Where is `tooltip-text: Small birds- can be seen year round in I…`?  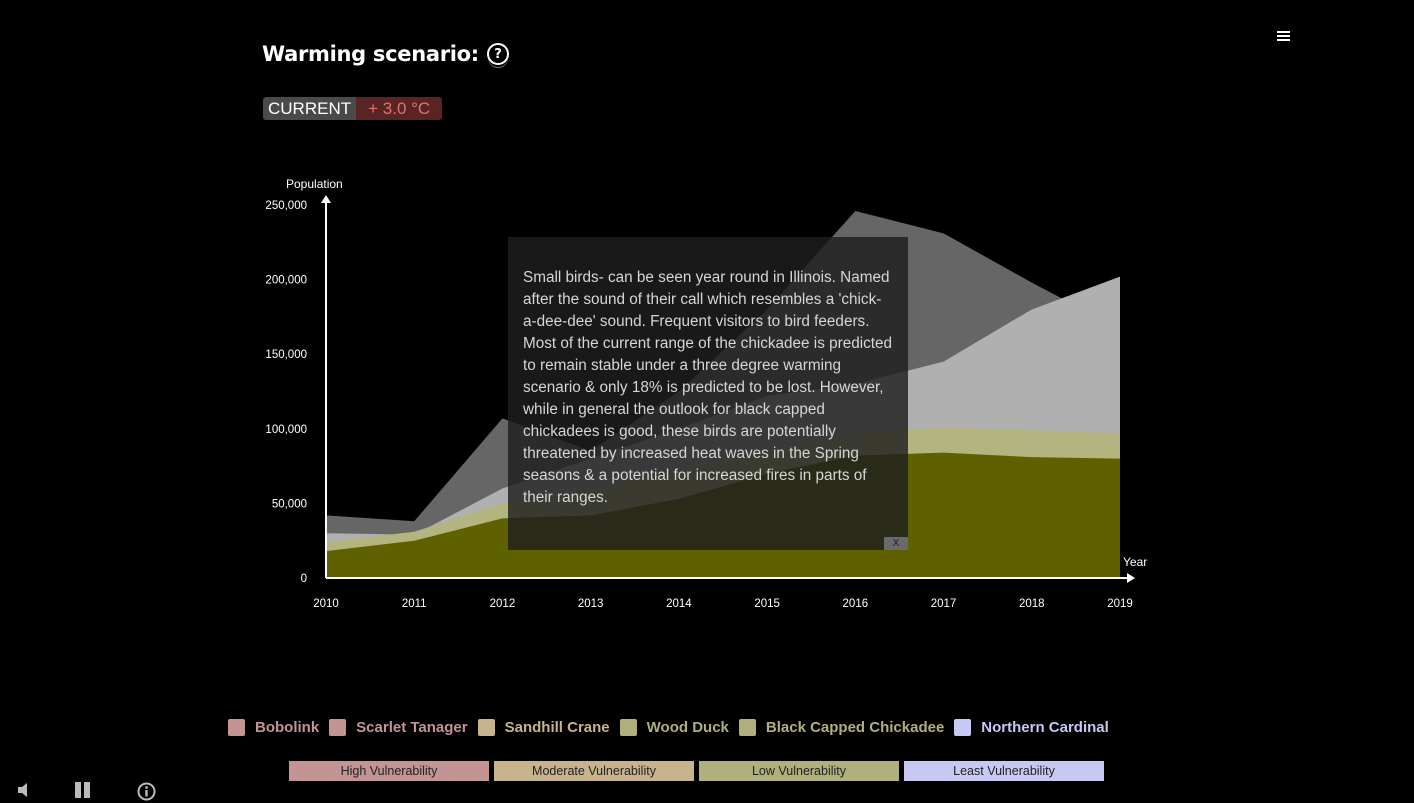
tooltip-text: Small birds- can be seen year round in I… is located at coordinates (708, 387).